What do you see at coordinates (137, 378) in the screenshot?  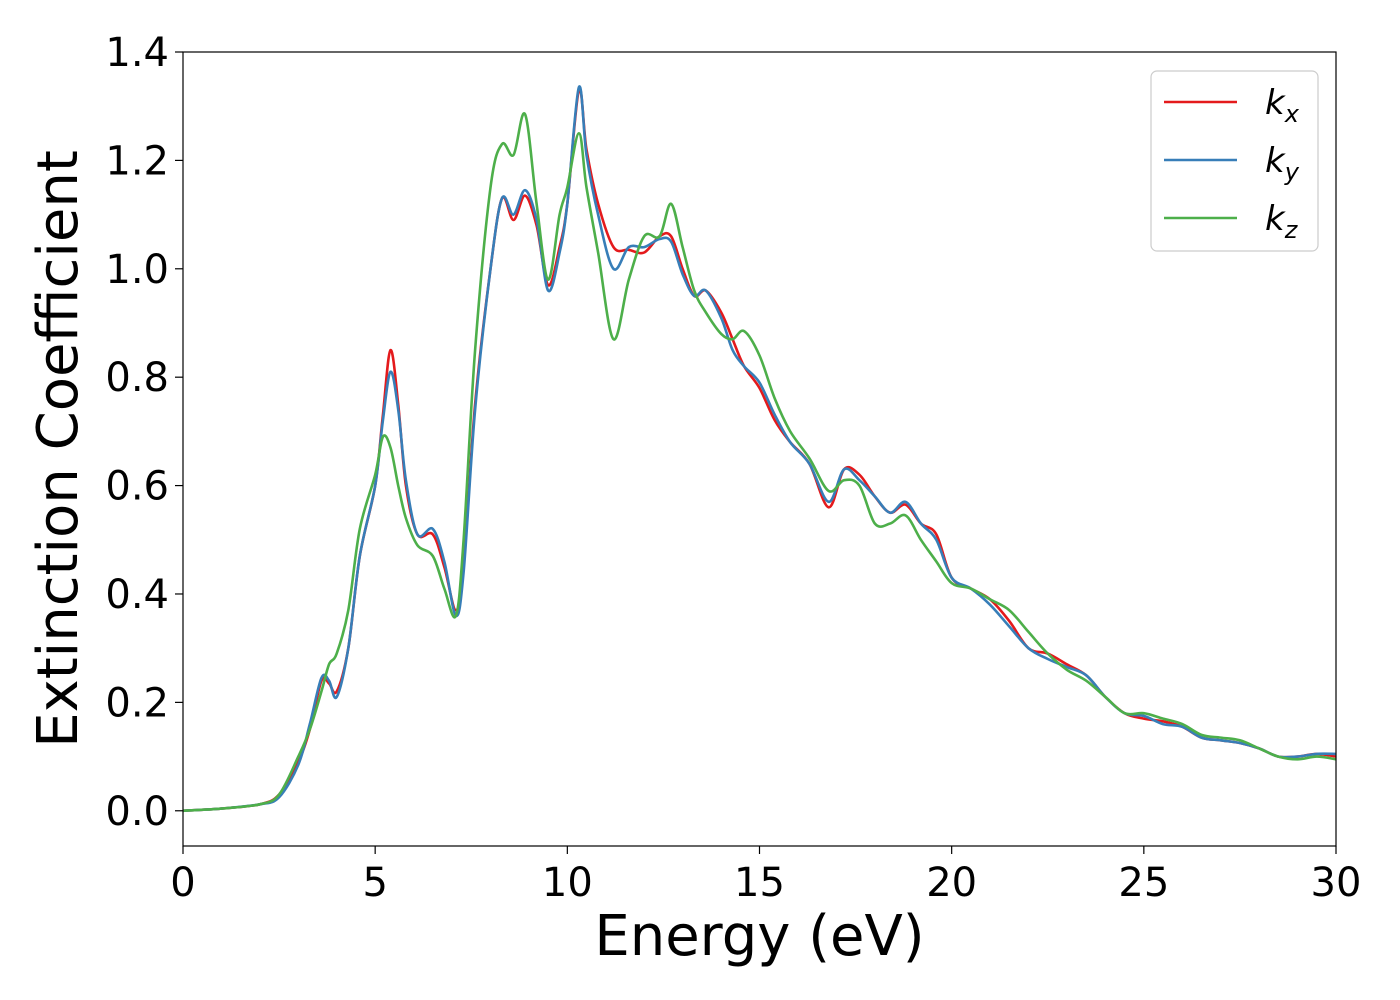 I see `y-tick-label: 0.8` at bounding box center [137, 378].